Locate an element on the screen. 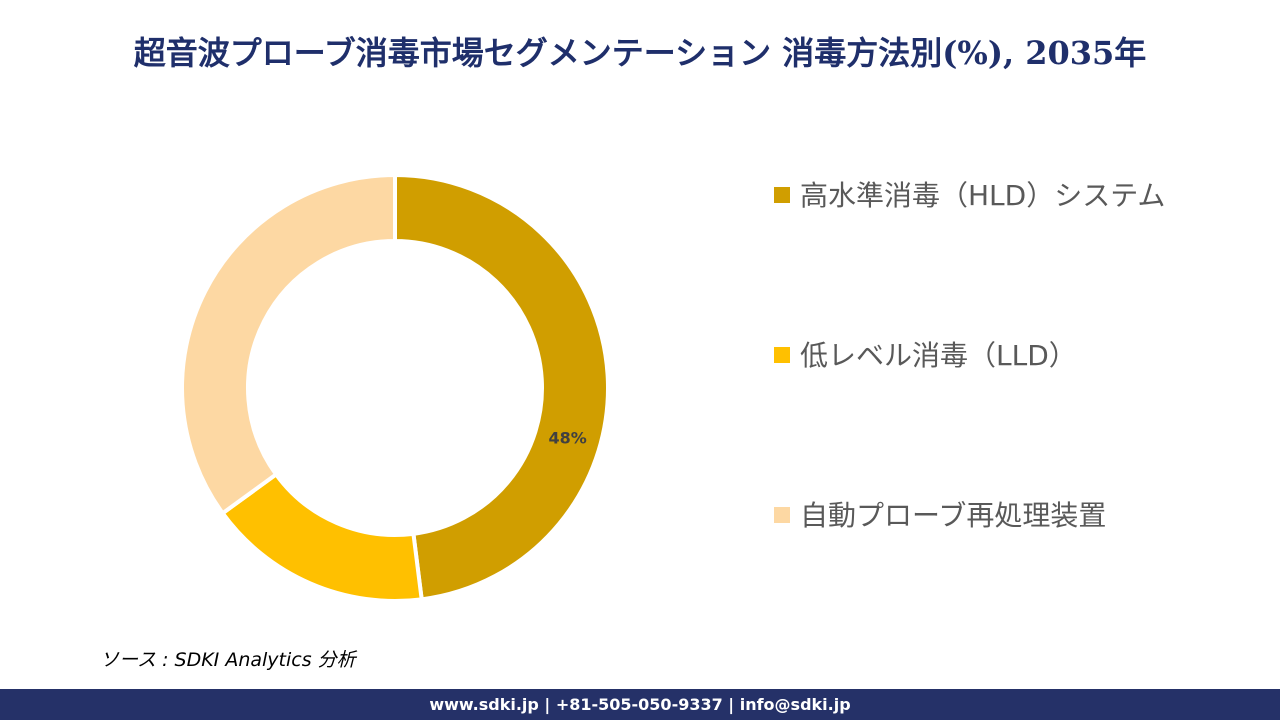 Image resolution: width=1280 pixels, height=720 pixels. legend-label: 高水準消毒（HLD）システム is located at coordinates (983, 195).